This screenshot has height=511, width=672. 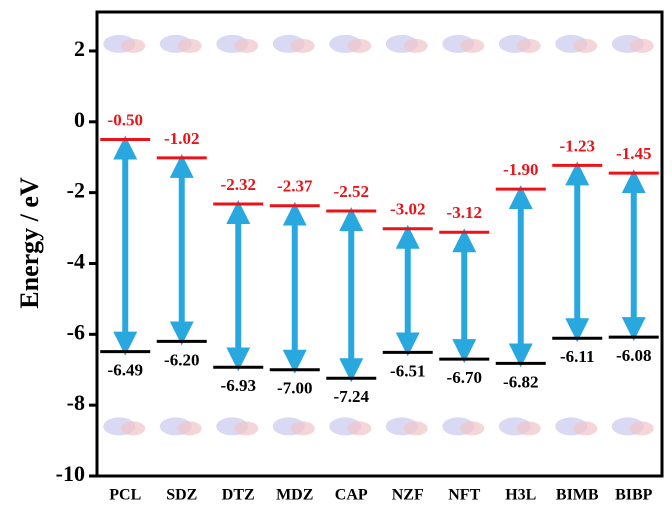 I want to click on lumo-label: -0.50, so click(x=125, y=119).